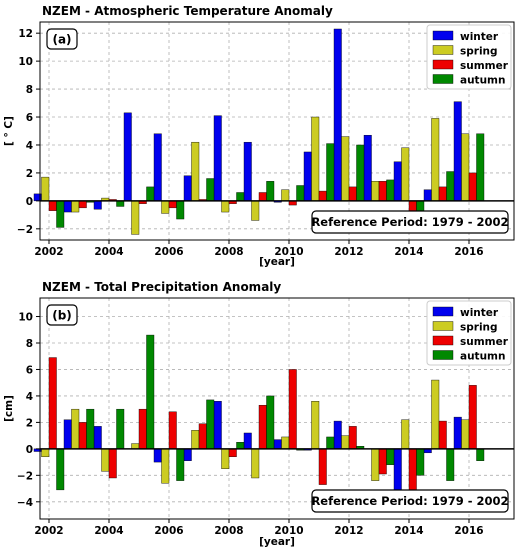  I want to click on bar-winter-2011, so click(307, 176).